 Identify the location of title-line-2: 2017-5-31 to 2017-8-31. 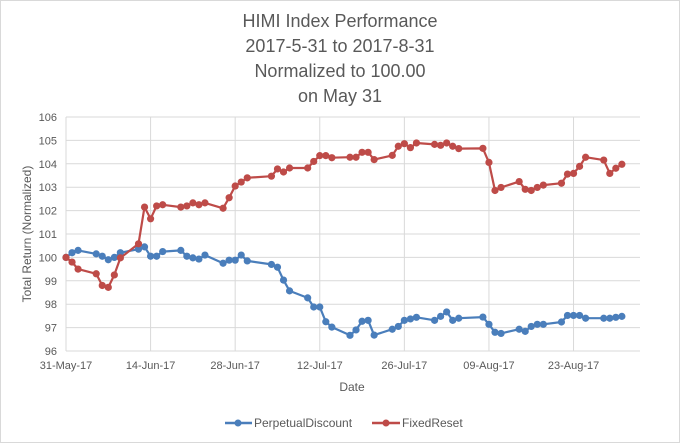
(339, 46).